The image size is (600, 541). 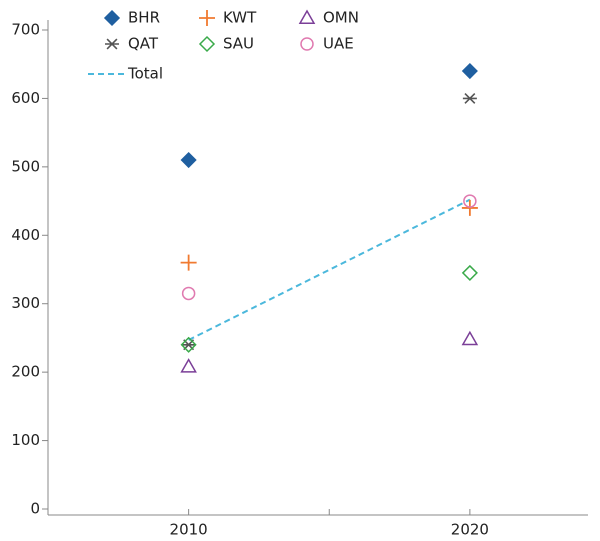 What do you see at coordinates (240, 18) in the screenshot?
I see `legend-label: KWT` at bounding box center [240, 18].